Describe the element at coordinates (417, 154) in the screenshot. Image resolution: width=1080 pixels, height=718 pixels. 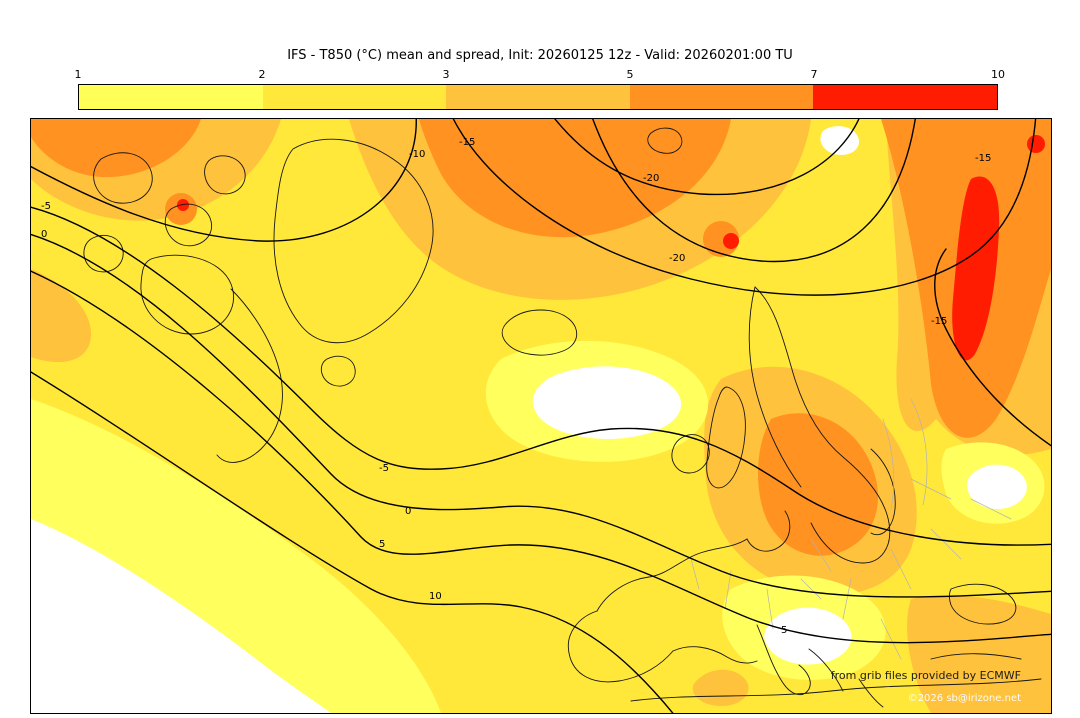
I see `contour-label: -10` at that location.